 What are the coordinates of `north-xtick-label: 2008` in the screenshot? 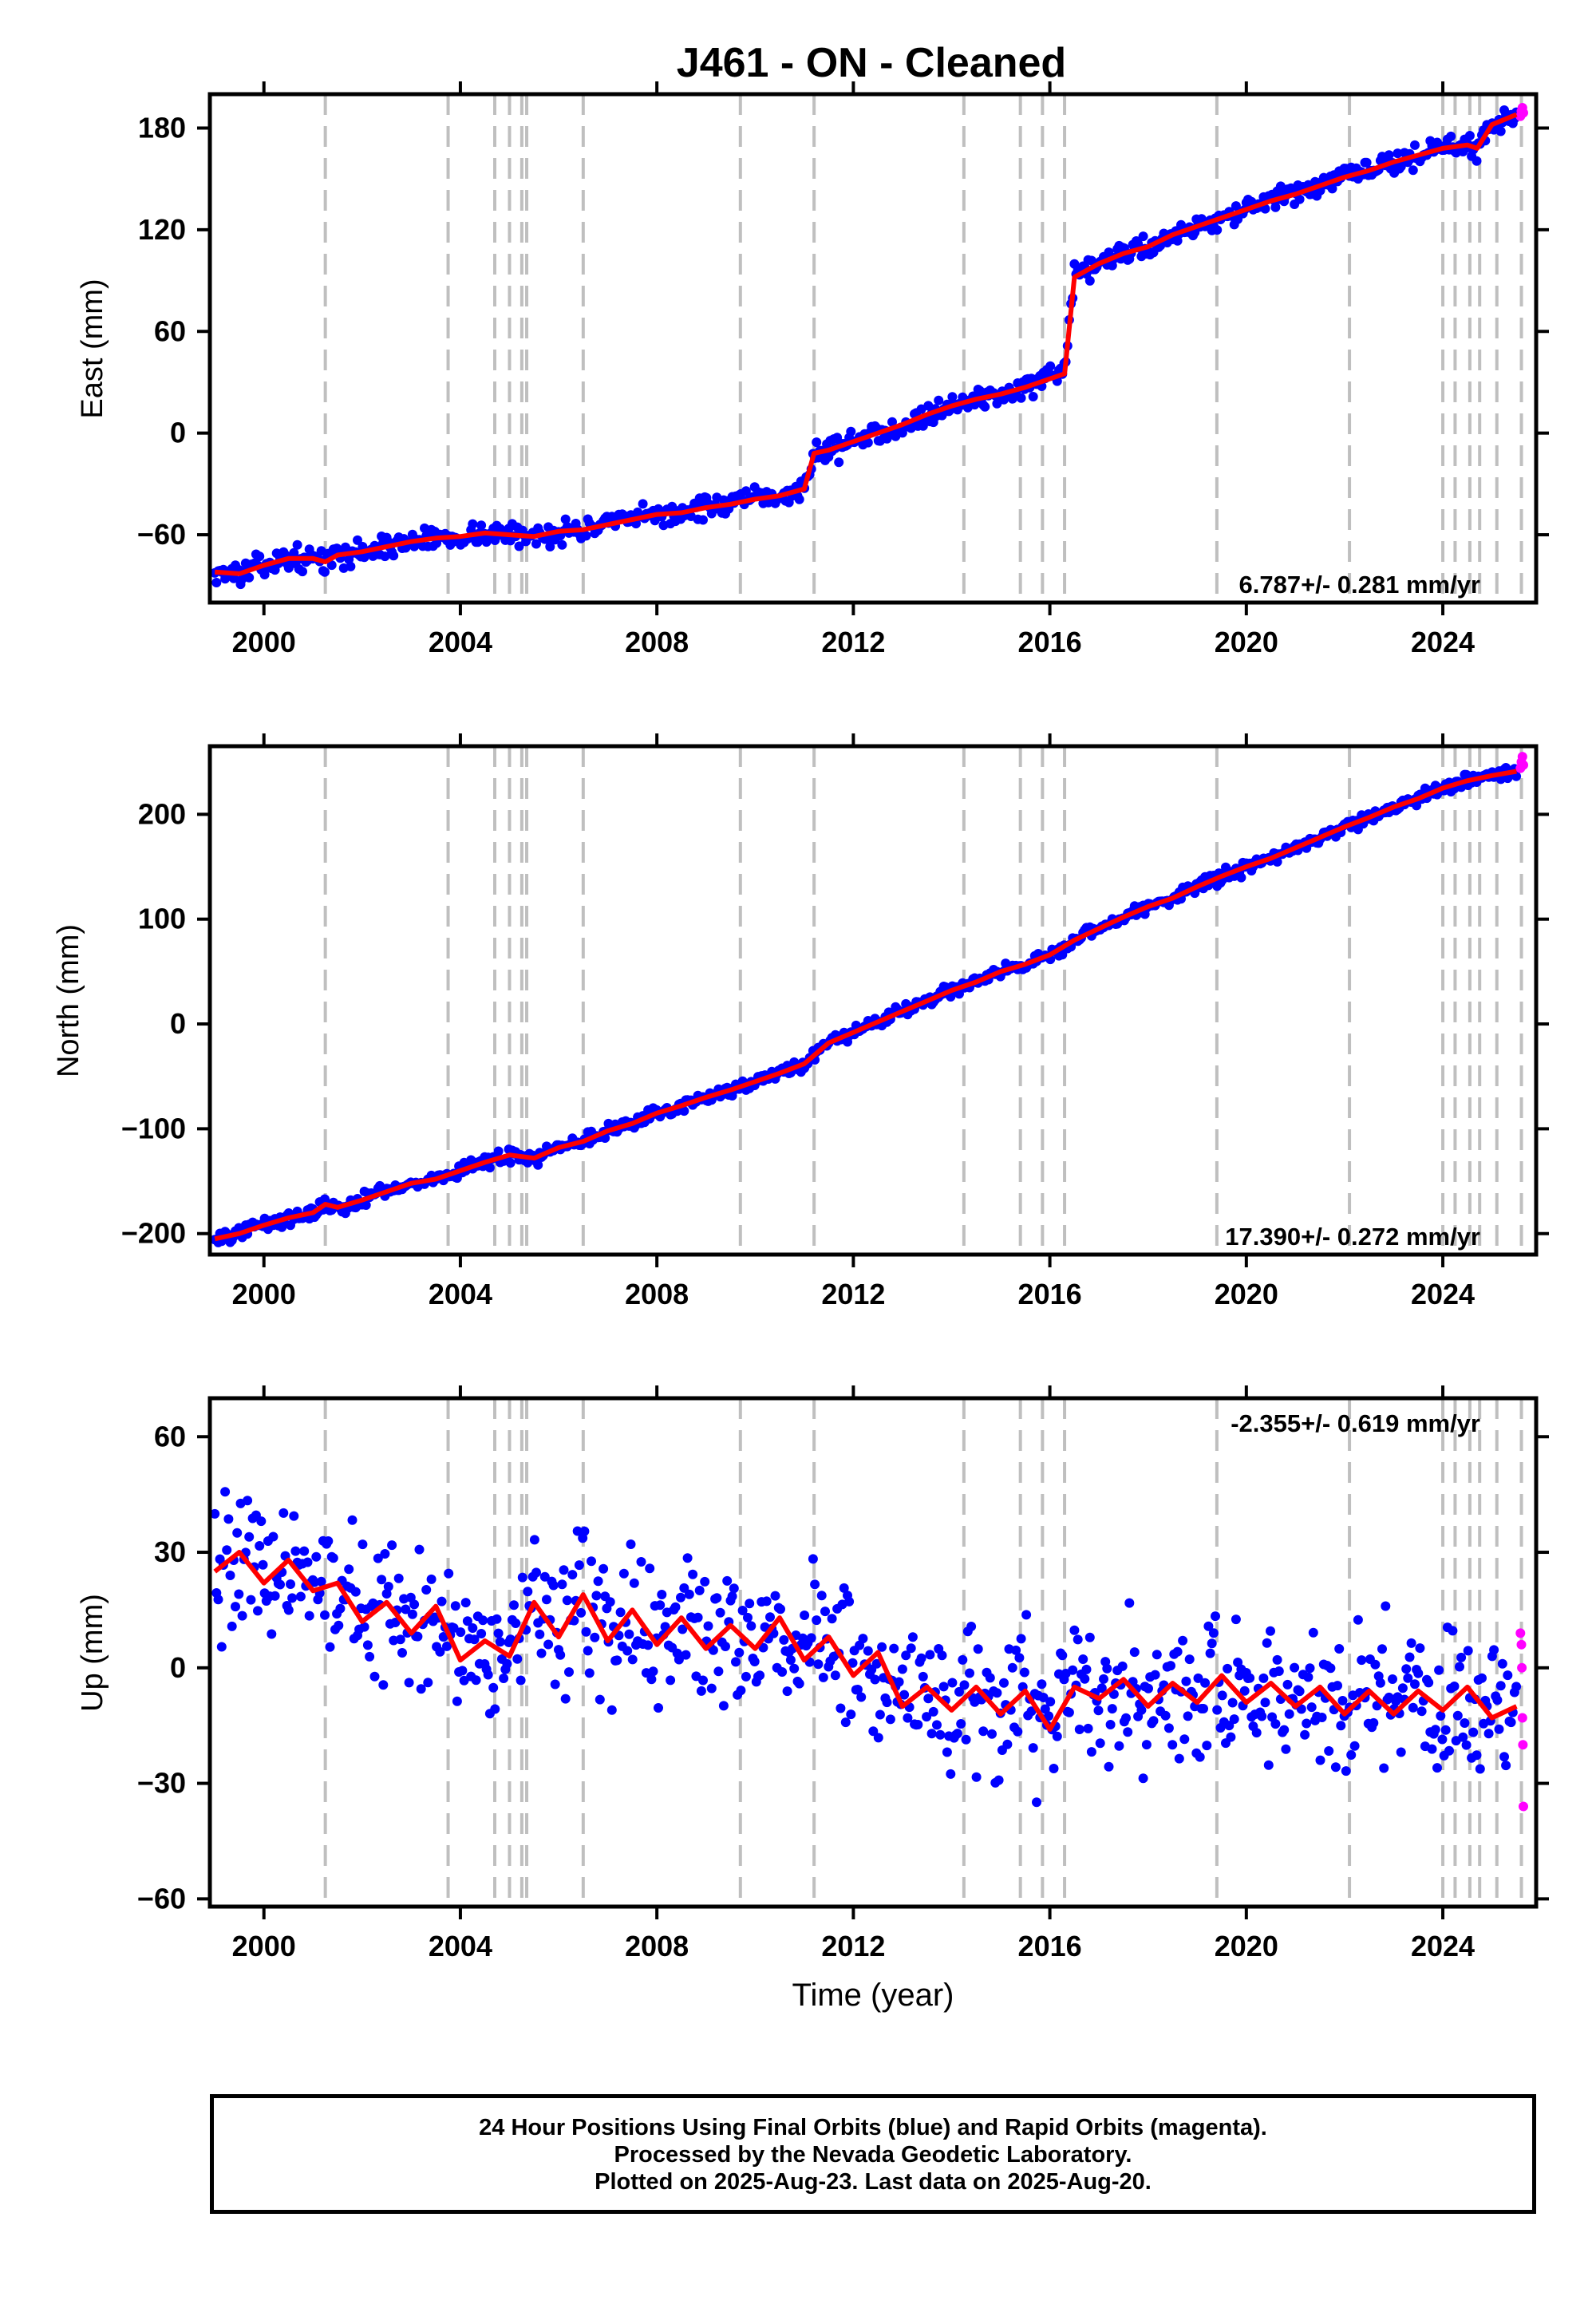 It's located at (657, 1294).